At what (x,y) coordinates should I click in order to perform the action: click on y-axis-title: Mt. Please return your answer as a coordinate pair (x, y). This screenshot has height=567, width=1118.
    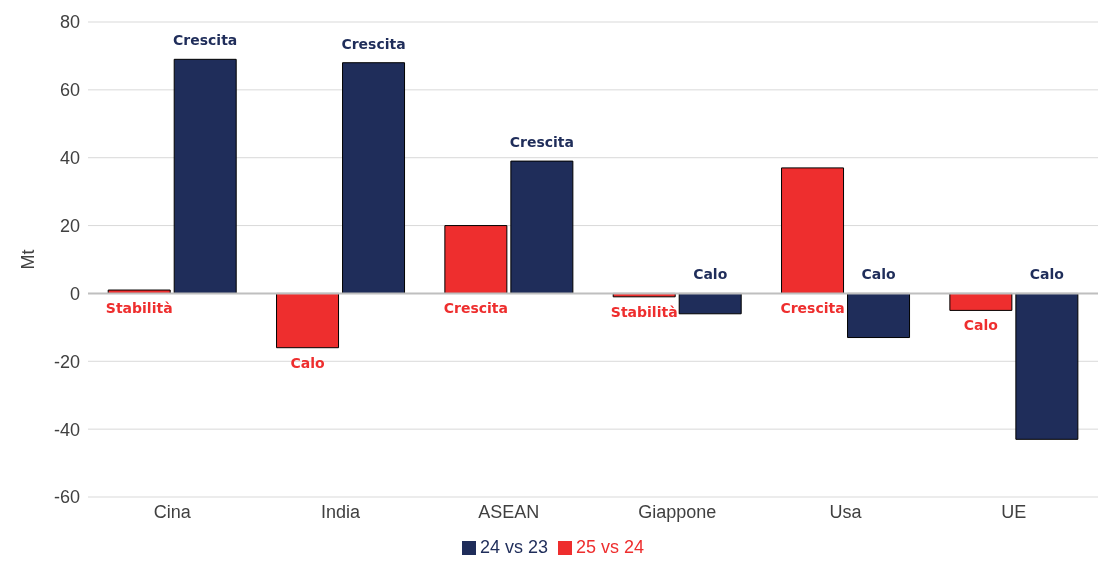
    Looking at the image, I should click on (28, 259).